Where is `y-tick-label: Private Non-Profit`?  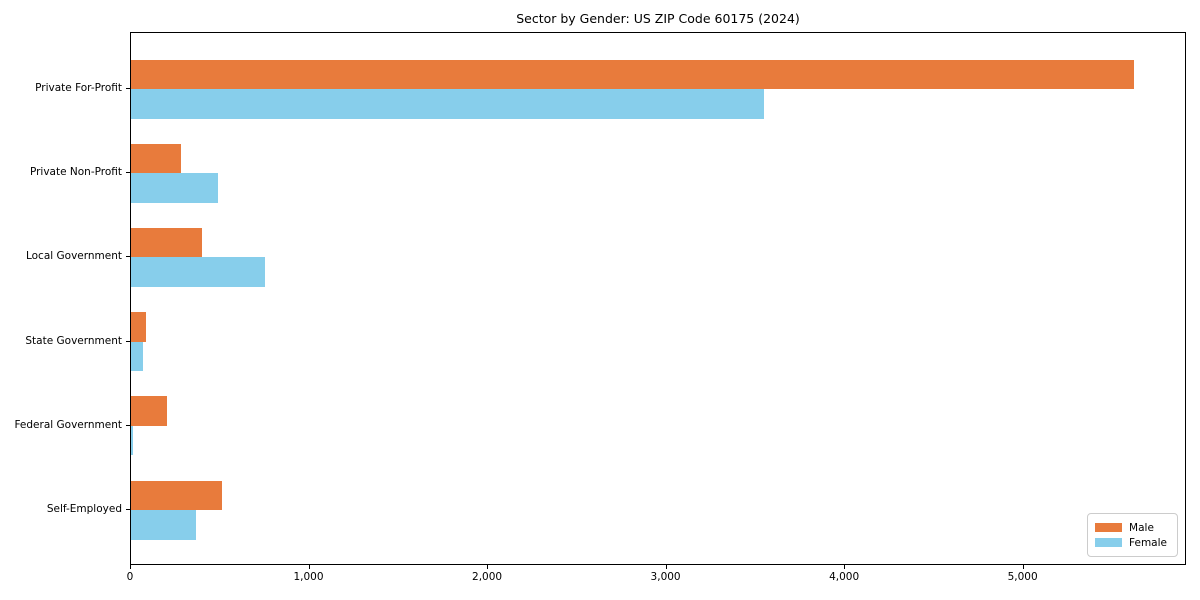
y-tick-label: Private Non-Profit is located at coordinates (75, 172).